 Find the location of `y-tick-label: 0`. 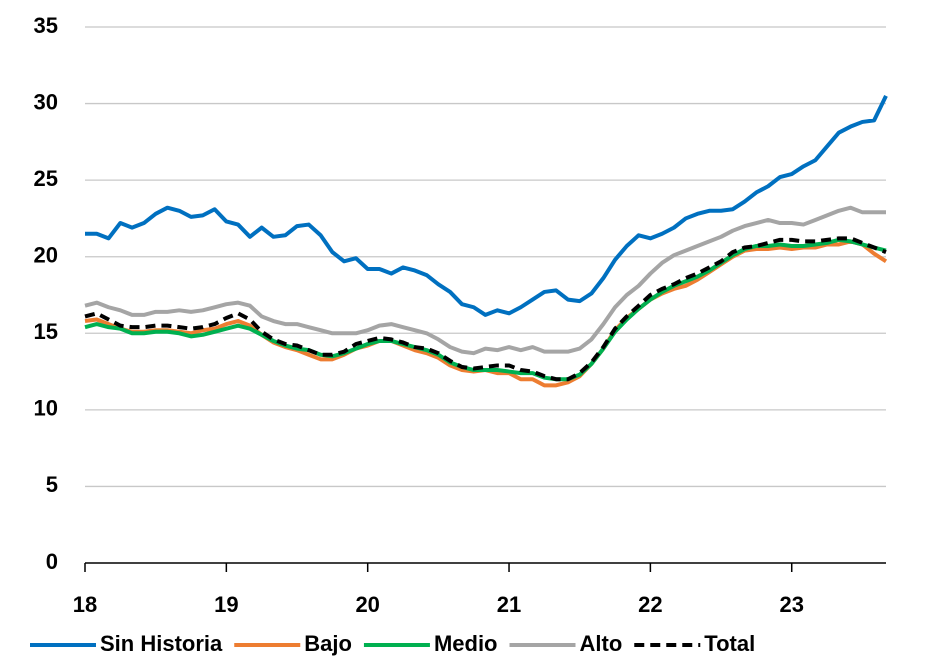

y-tick-label: 0 is located at coordinates (52, 561).